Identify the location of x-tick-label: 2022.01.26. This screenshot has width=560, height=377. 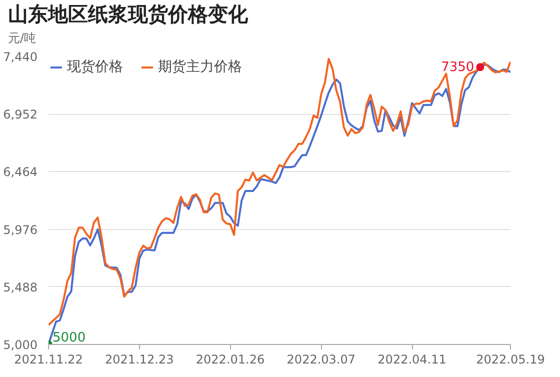
(230, 359).